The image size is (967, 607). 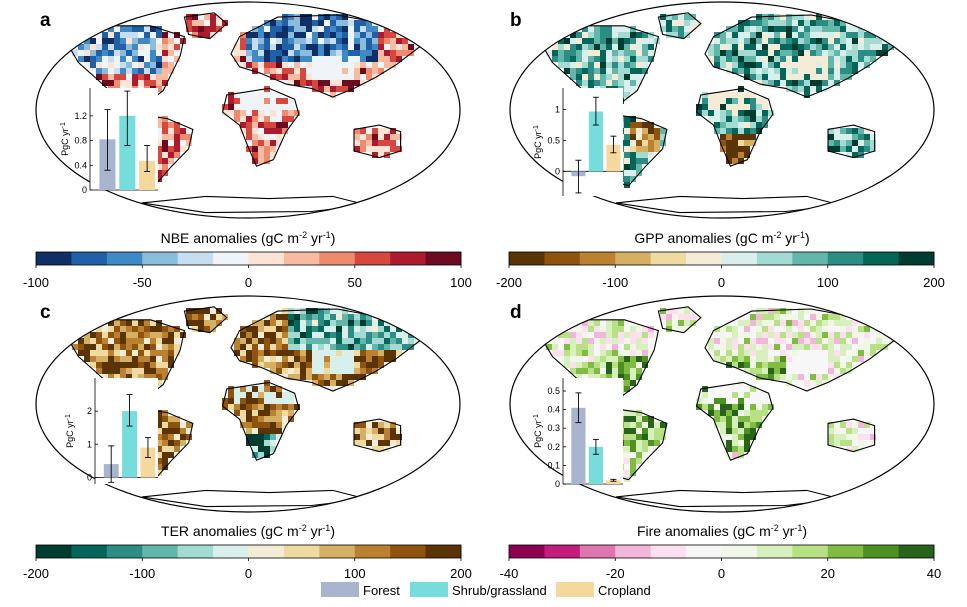 I want to click on colorbar-title-d: Fire anomalies (gC m-2 yr-1), so click(x=722, y=531).